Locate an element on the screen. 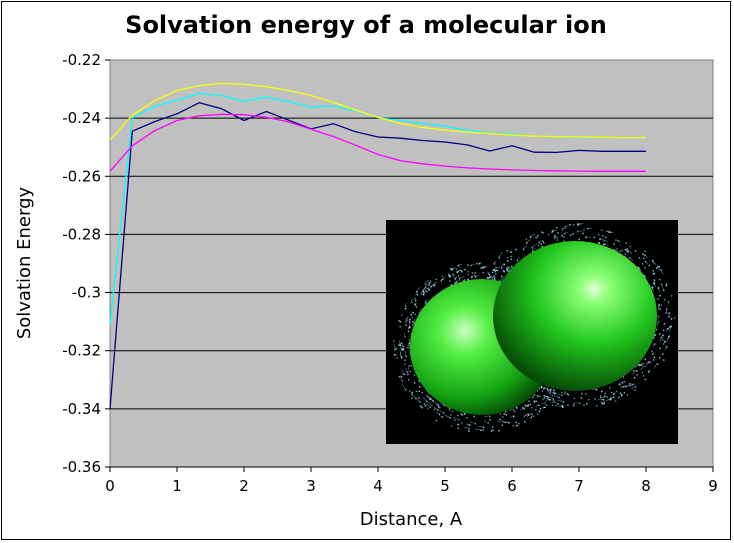 This screenshot has height=543, width=734. x-tick-label: 0 is located at coordinates (110, 486).